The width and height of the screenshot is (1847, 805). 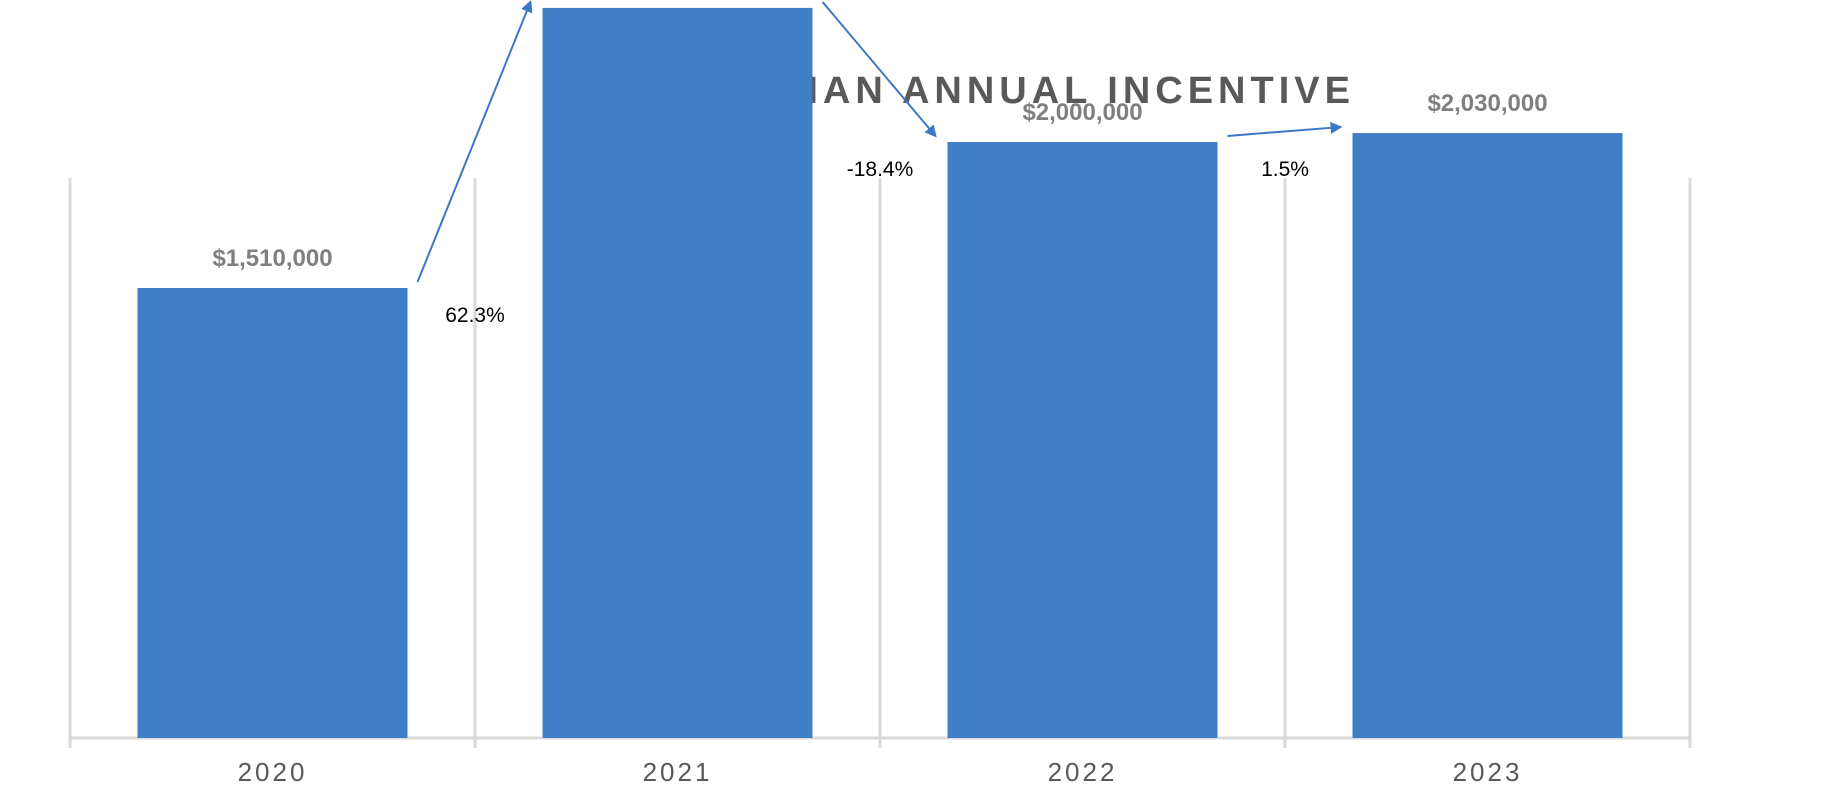 What do you see at coordinates (272, 258) in the screenshot?
I see `value-label-2020: $1,510,000` at bounding box center [272, 258].